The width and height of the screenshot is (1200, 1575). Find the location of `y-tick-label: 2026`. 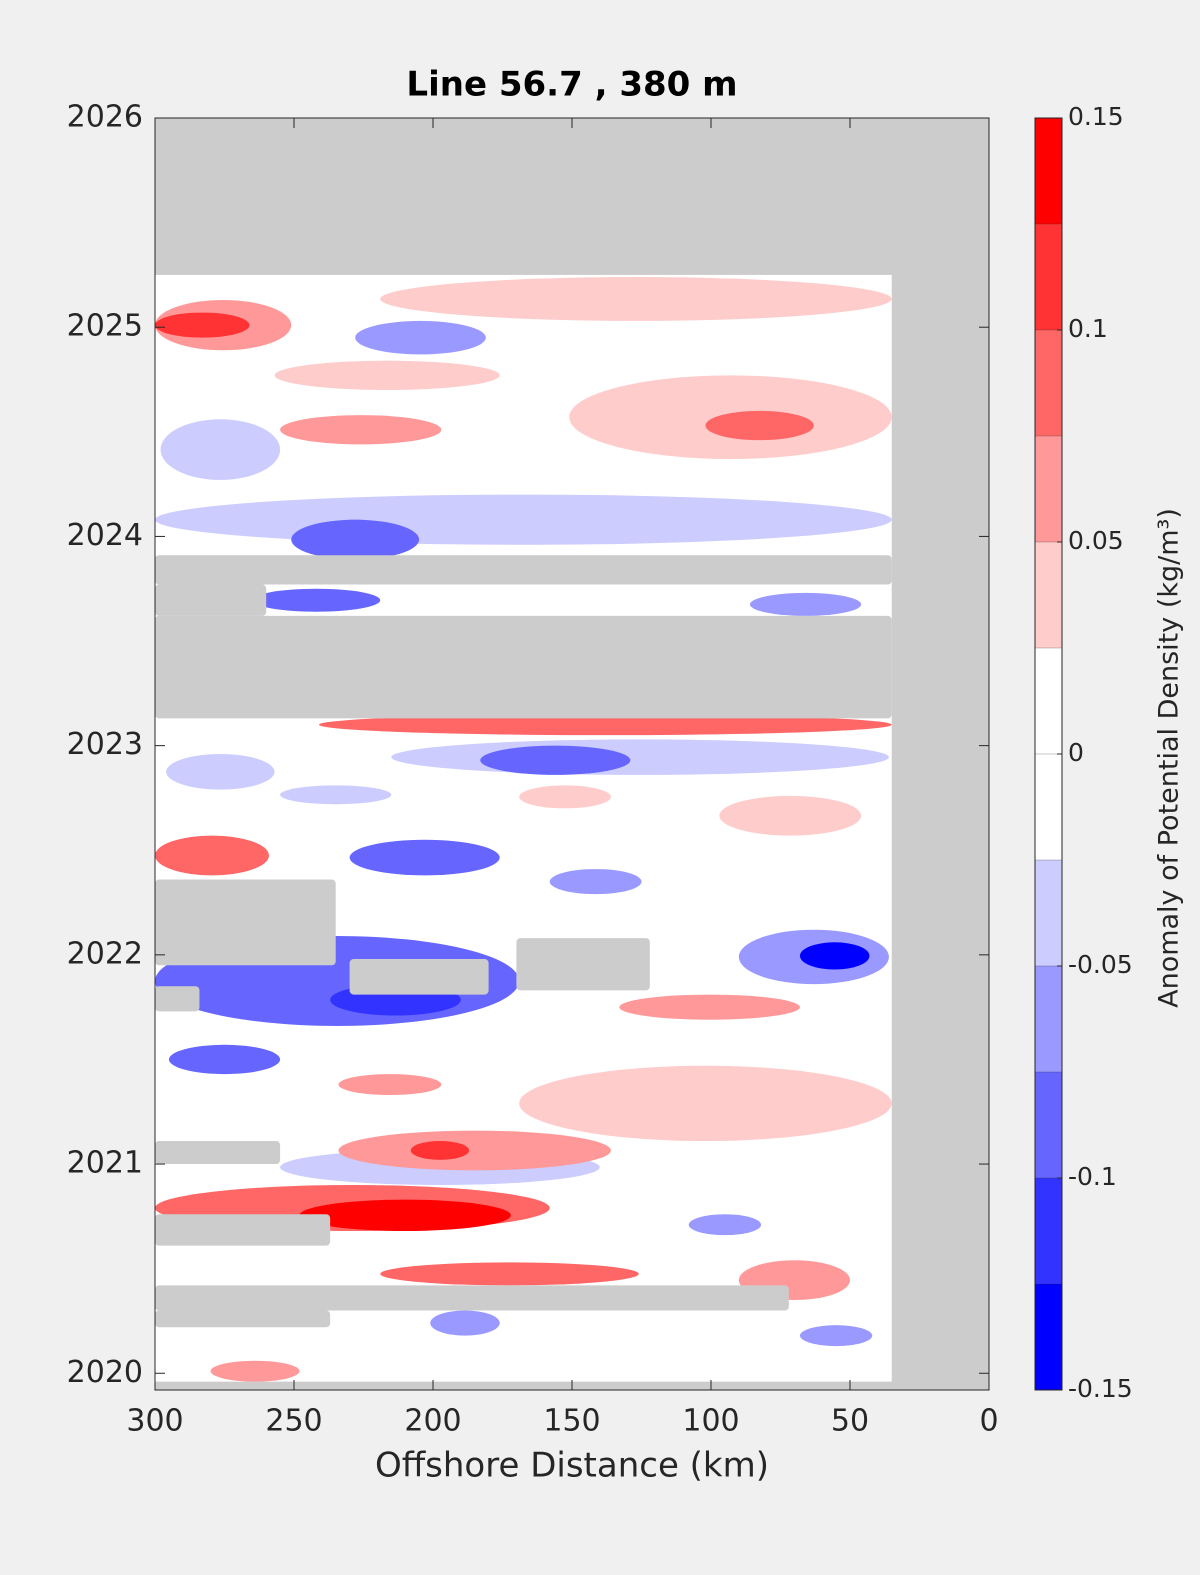

y-tick-label: 2026 is located at coordinates (105, 117).